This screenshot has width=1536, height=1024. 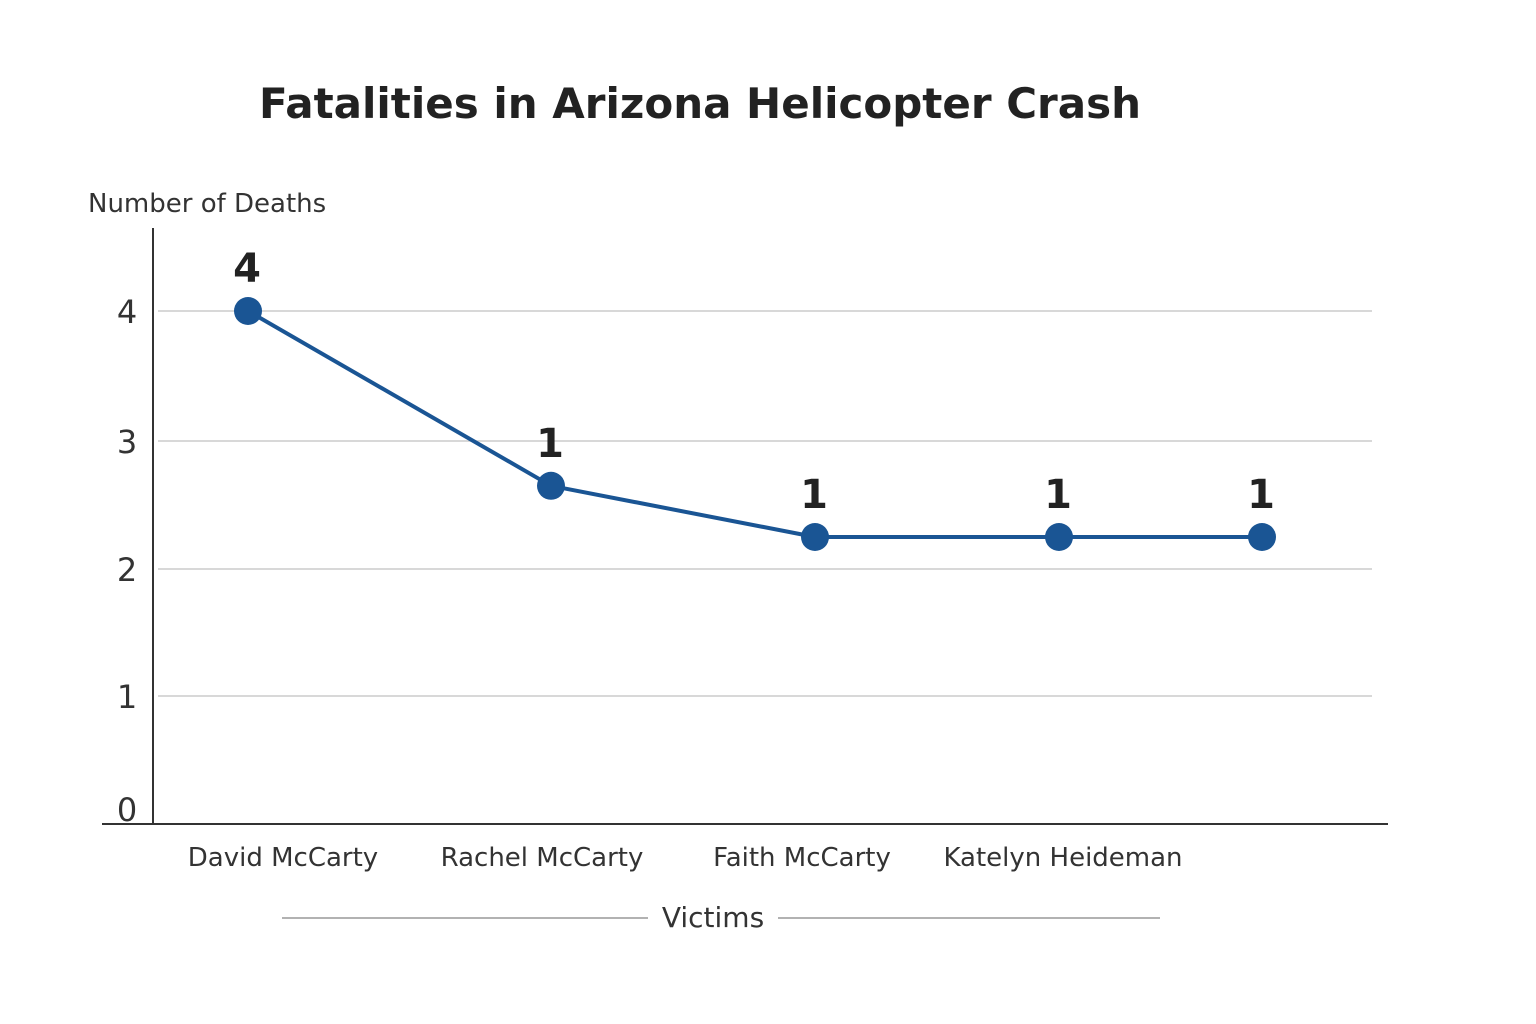 I want to click on data-label-3: 1, so click(x=814, y=495).